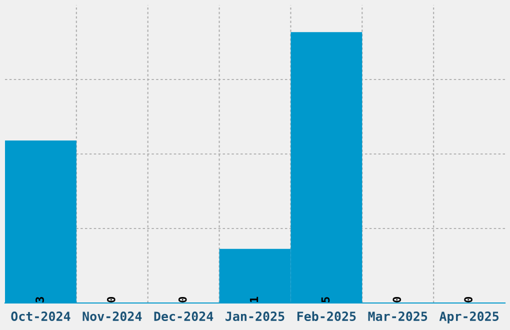  Describe the element at coordinates (255, 317) in the screenshot. I see `x-tick-label: Jan-2025` at that location.